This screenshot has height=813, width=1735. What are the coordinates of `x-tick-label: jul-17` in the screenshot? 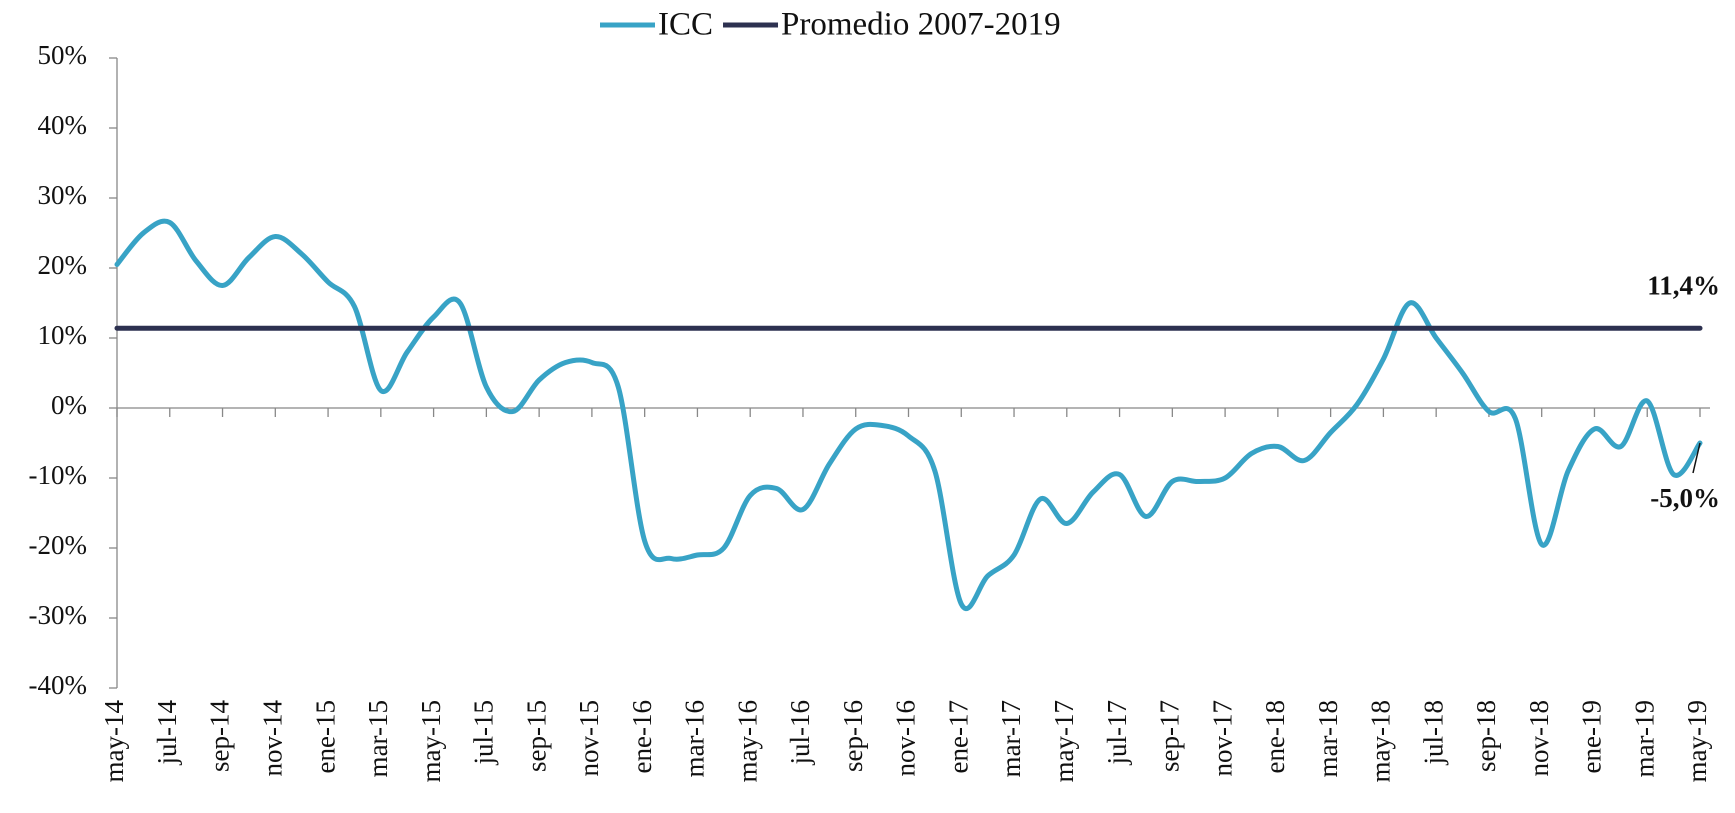 It's located at (1117, 733).